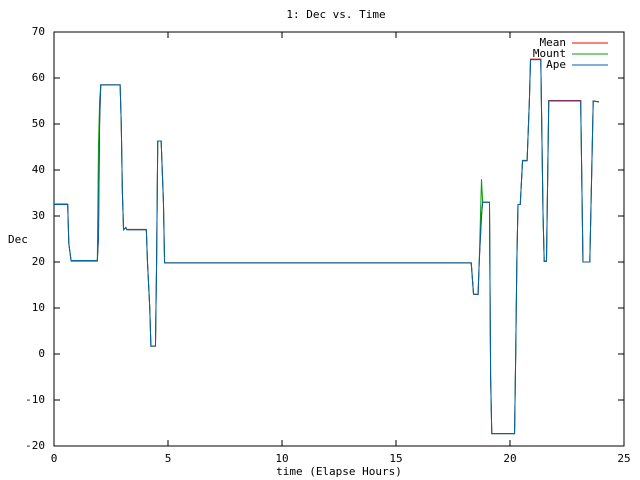 This screenshot has height=480, width=640. Describe the element at coordinates (281, 458) in the screenshot. I see `x-tick-label: 10` at that location.